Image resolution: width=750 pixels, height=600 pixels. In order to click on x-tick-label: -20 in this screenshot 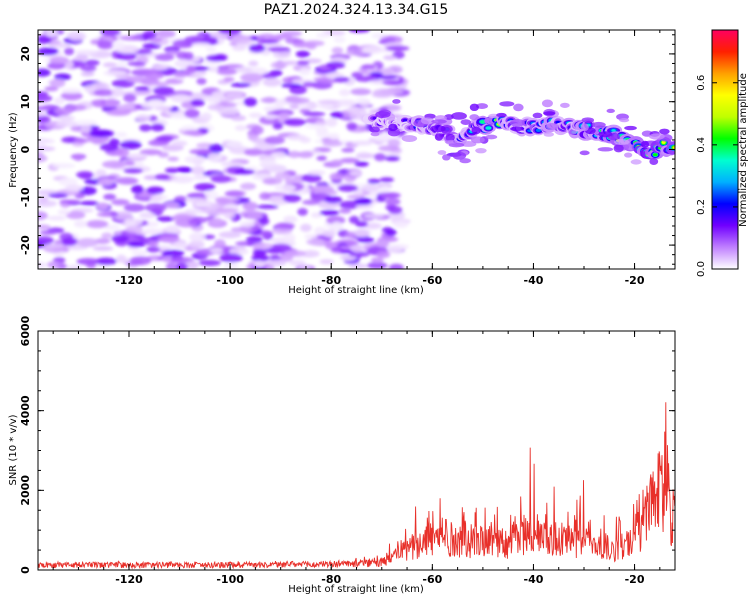, I will do `click(635, 579)`.